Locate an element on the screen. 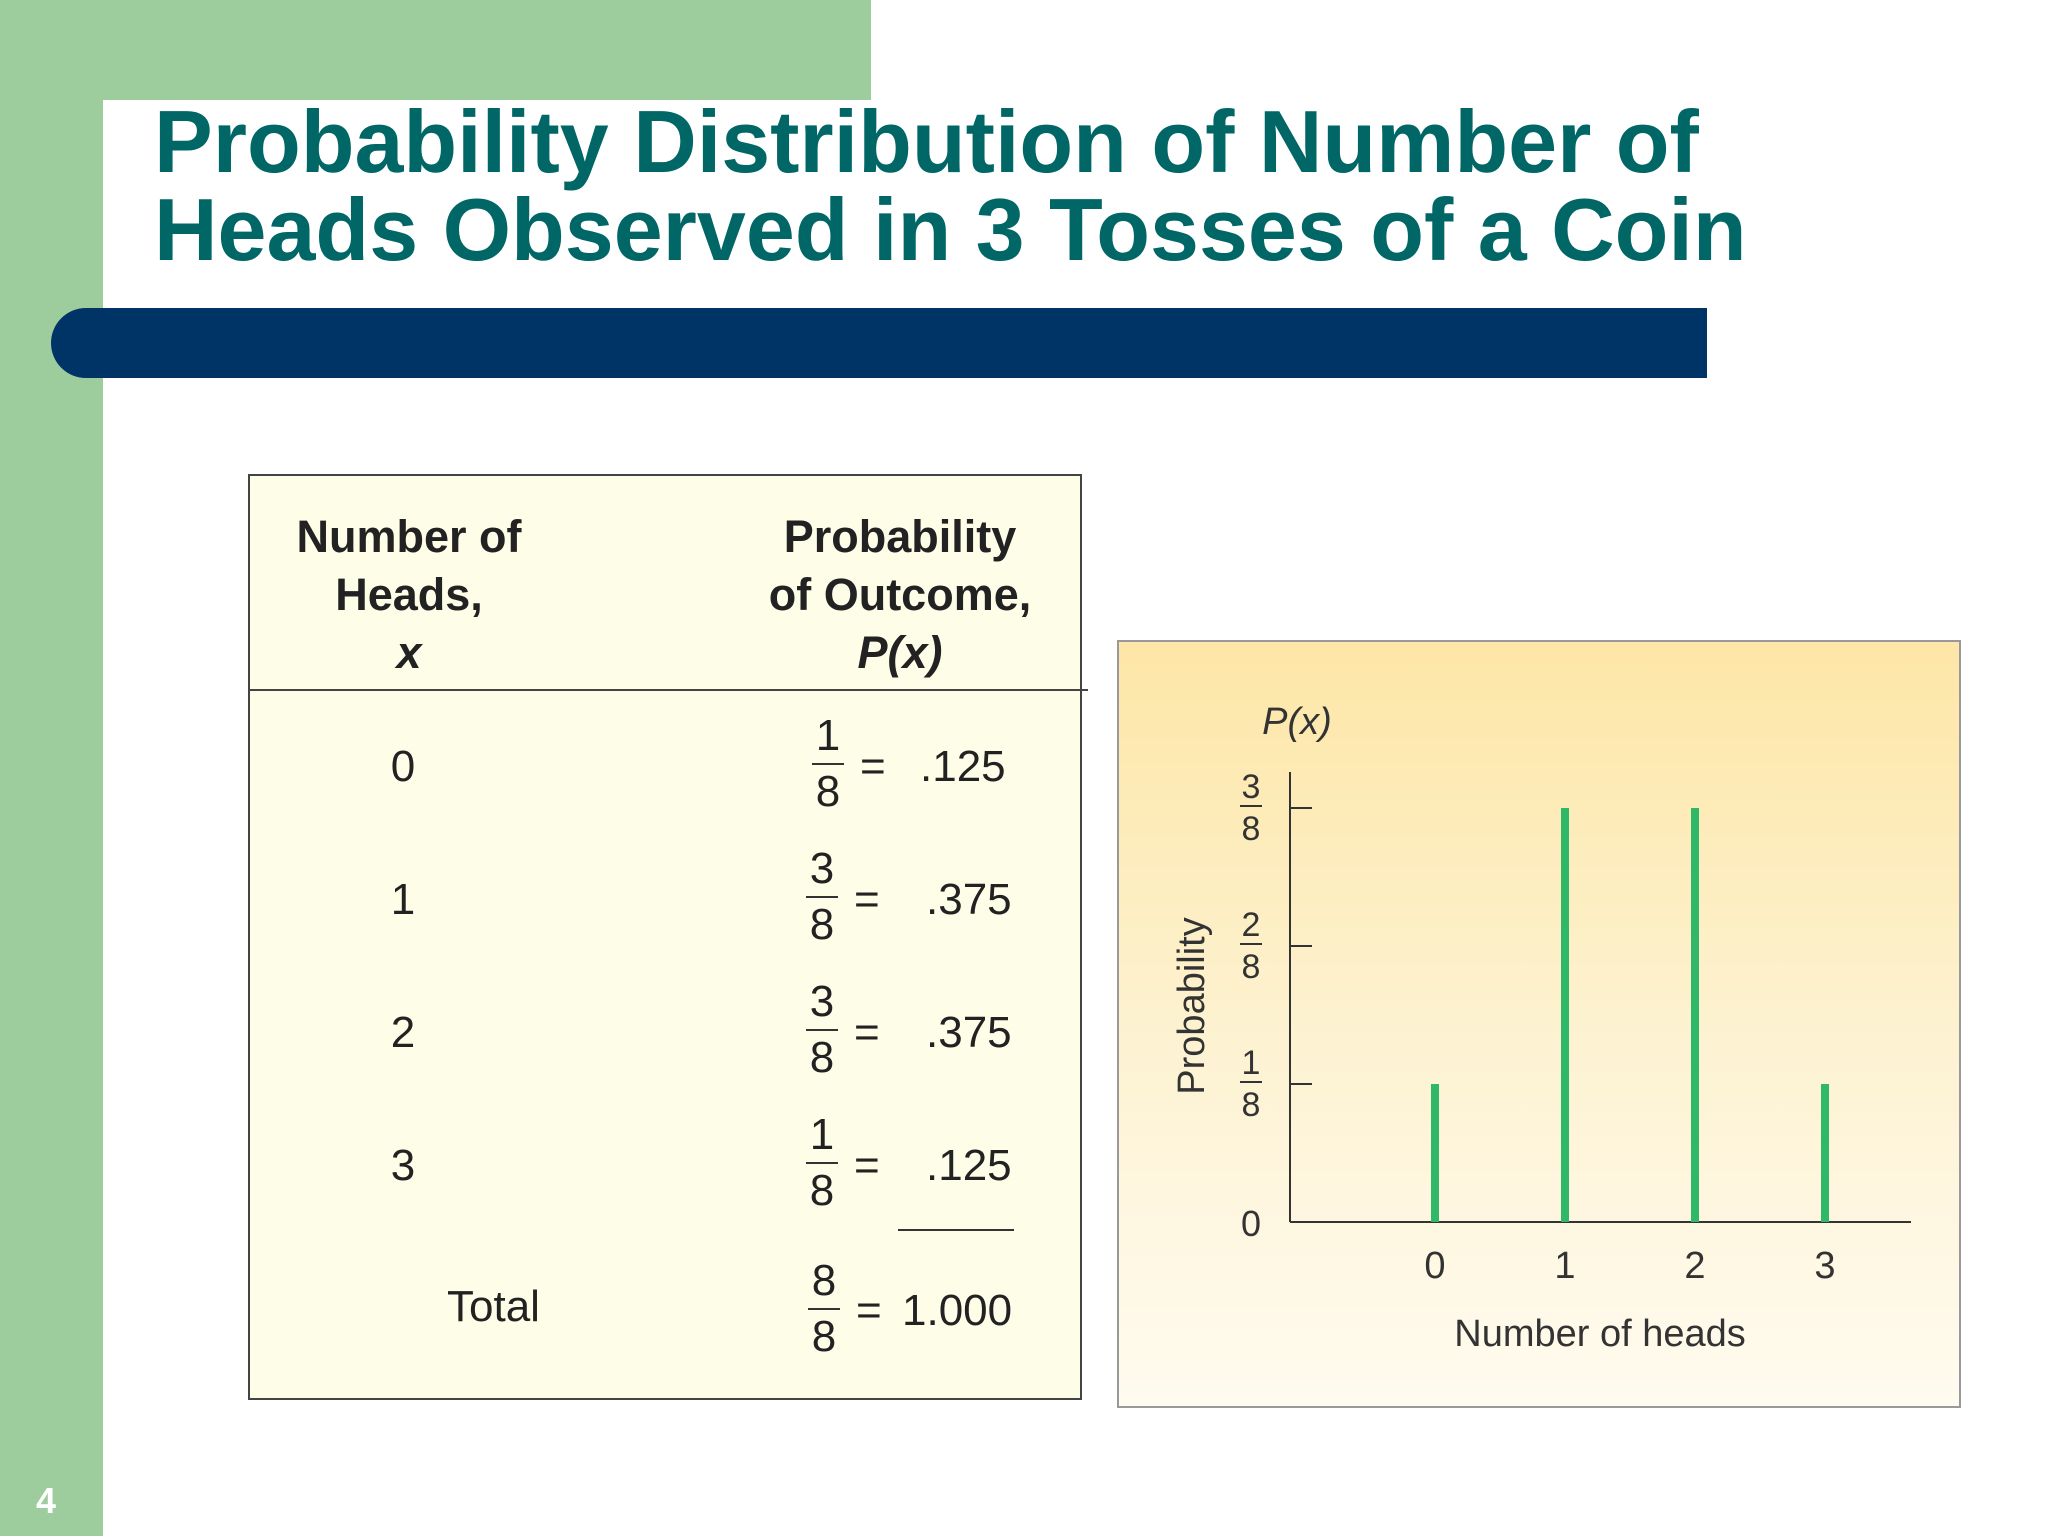  row-1-dec: .375 is located at coordinates (969, 899).